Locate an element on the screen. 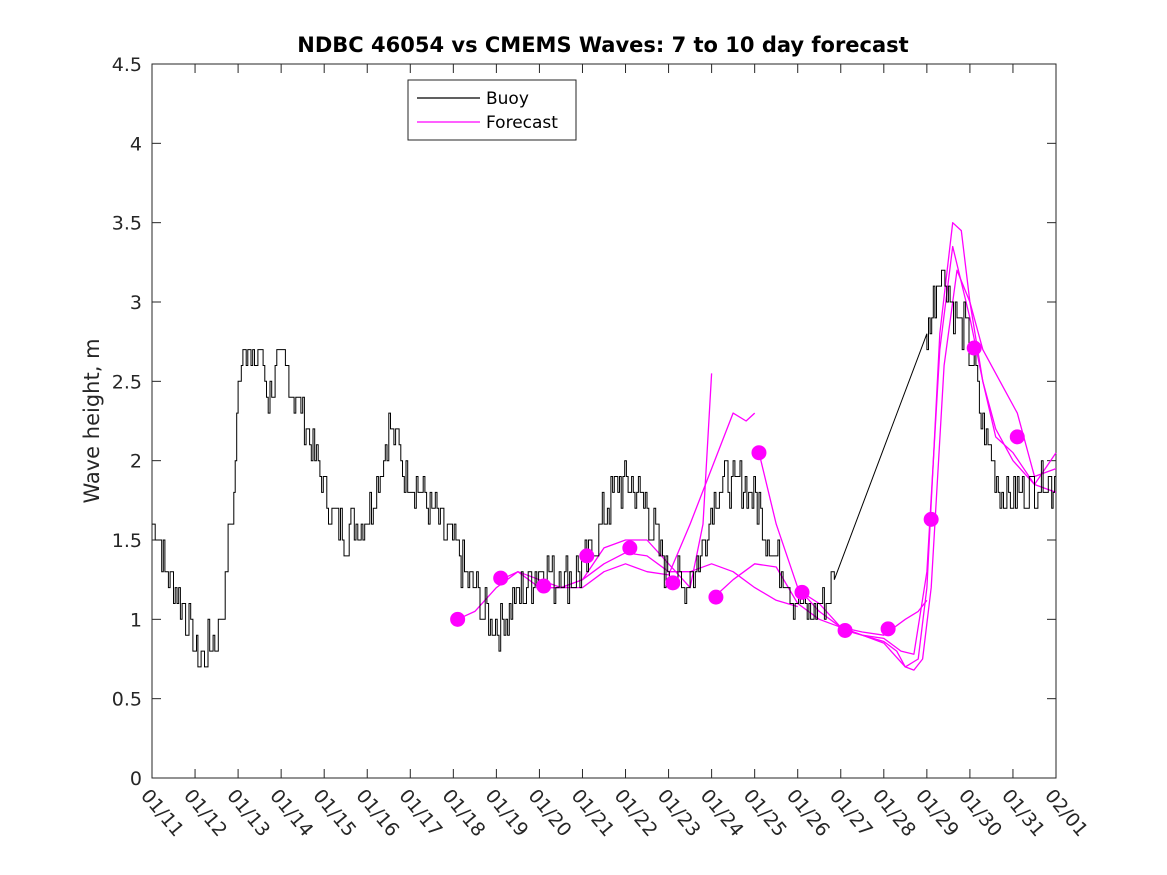  legend-buoy-label: Buoy is located at coordinates (507, 99).